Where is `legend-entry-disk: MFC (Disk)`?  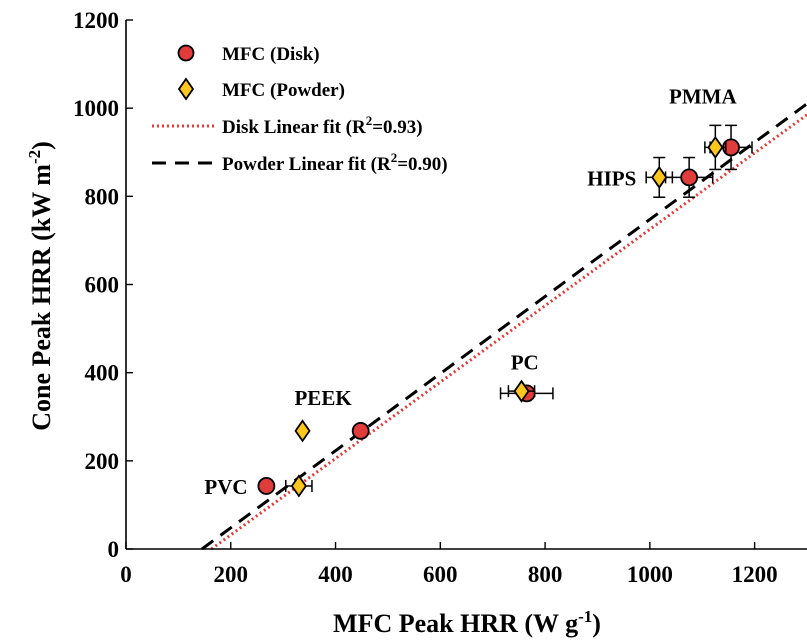
legend-entry-disk: MFC (Disk) is located at coordinates (248, 54).